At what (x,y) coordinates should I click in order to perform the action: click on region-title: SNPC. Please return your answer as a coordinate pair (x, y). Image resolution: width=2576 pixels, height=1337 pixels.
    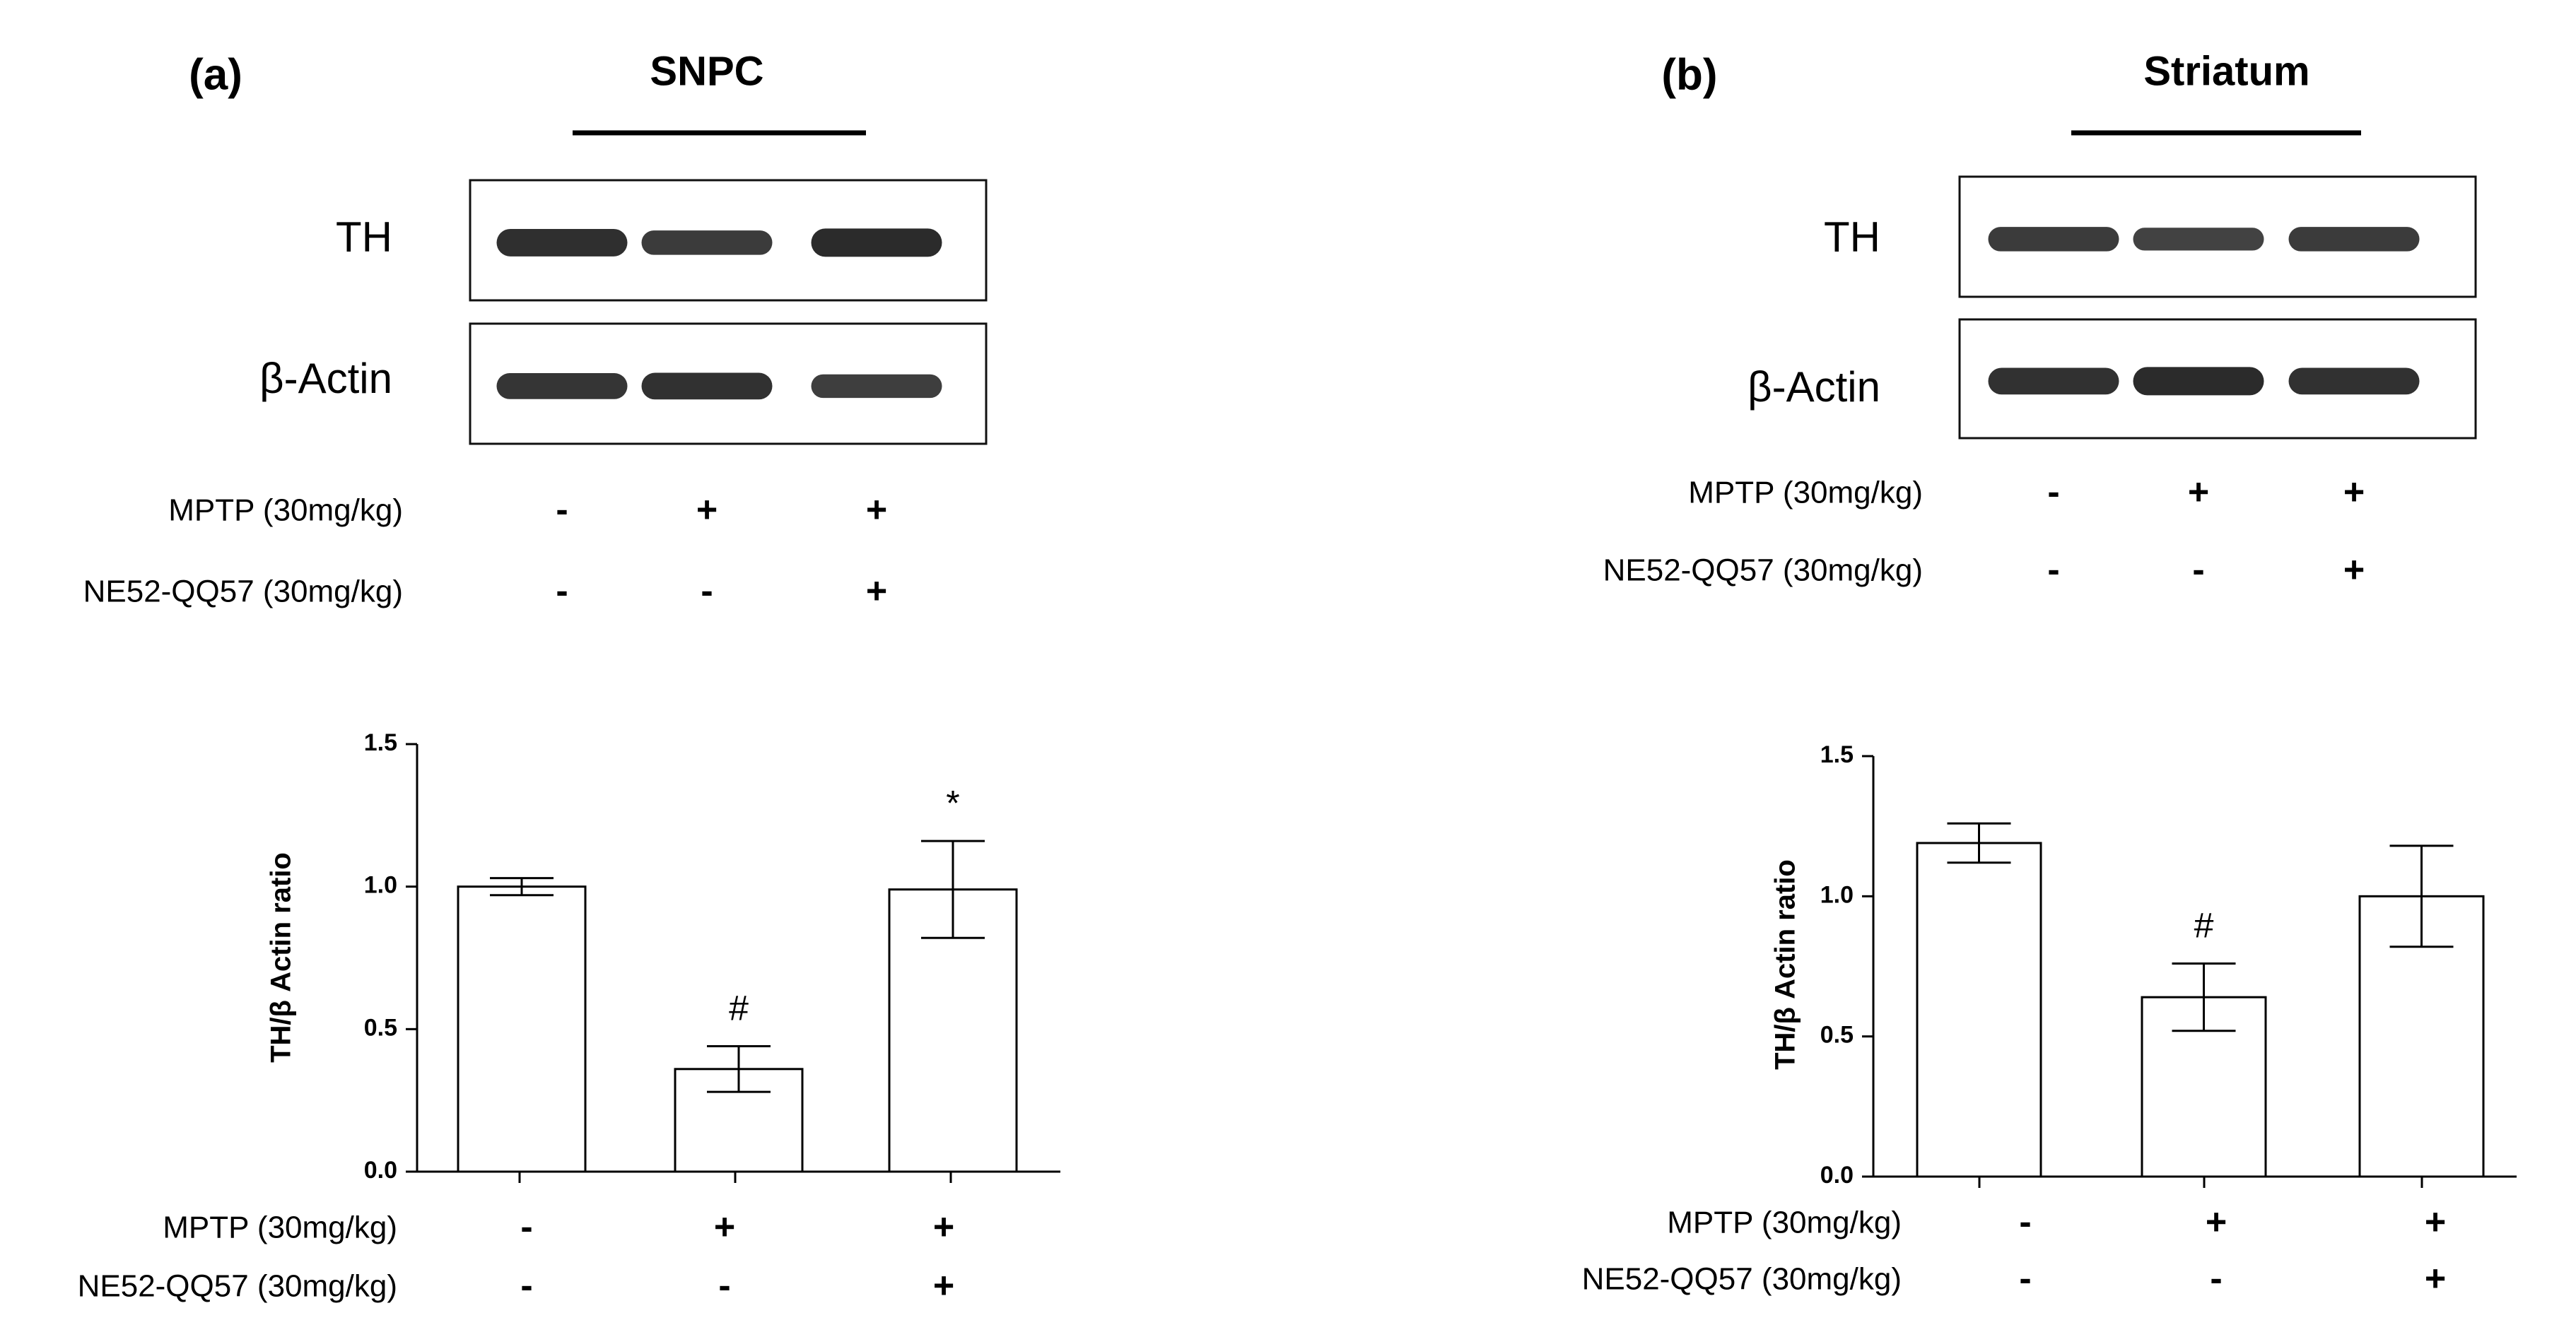
    Looking at the image, I should click on (706, 71).